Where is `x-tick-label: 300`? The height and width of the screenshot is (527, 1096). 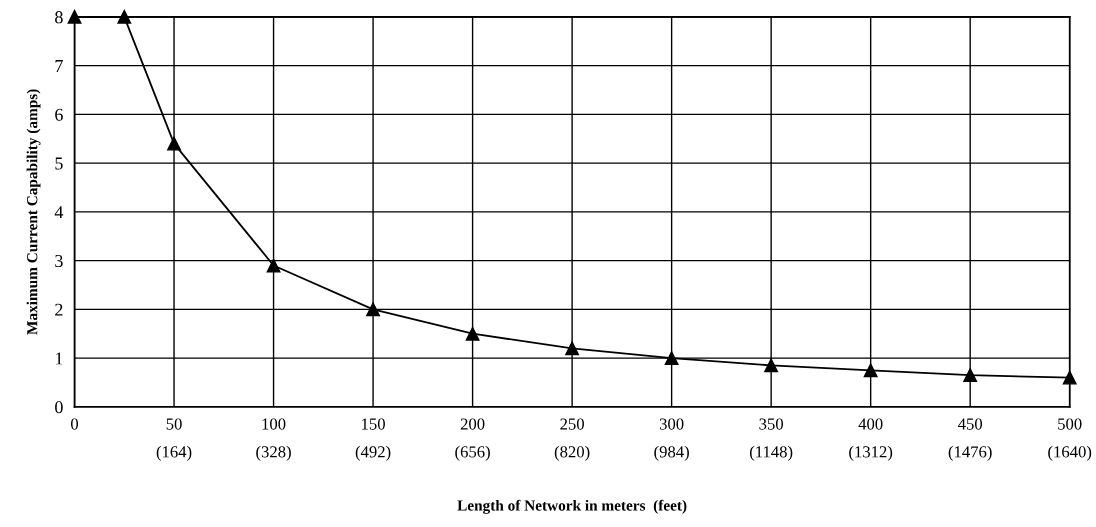 x-tick-label: 300 is located at coordinates (671, 424).